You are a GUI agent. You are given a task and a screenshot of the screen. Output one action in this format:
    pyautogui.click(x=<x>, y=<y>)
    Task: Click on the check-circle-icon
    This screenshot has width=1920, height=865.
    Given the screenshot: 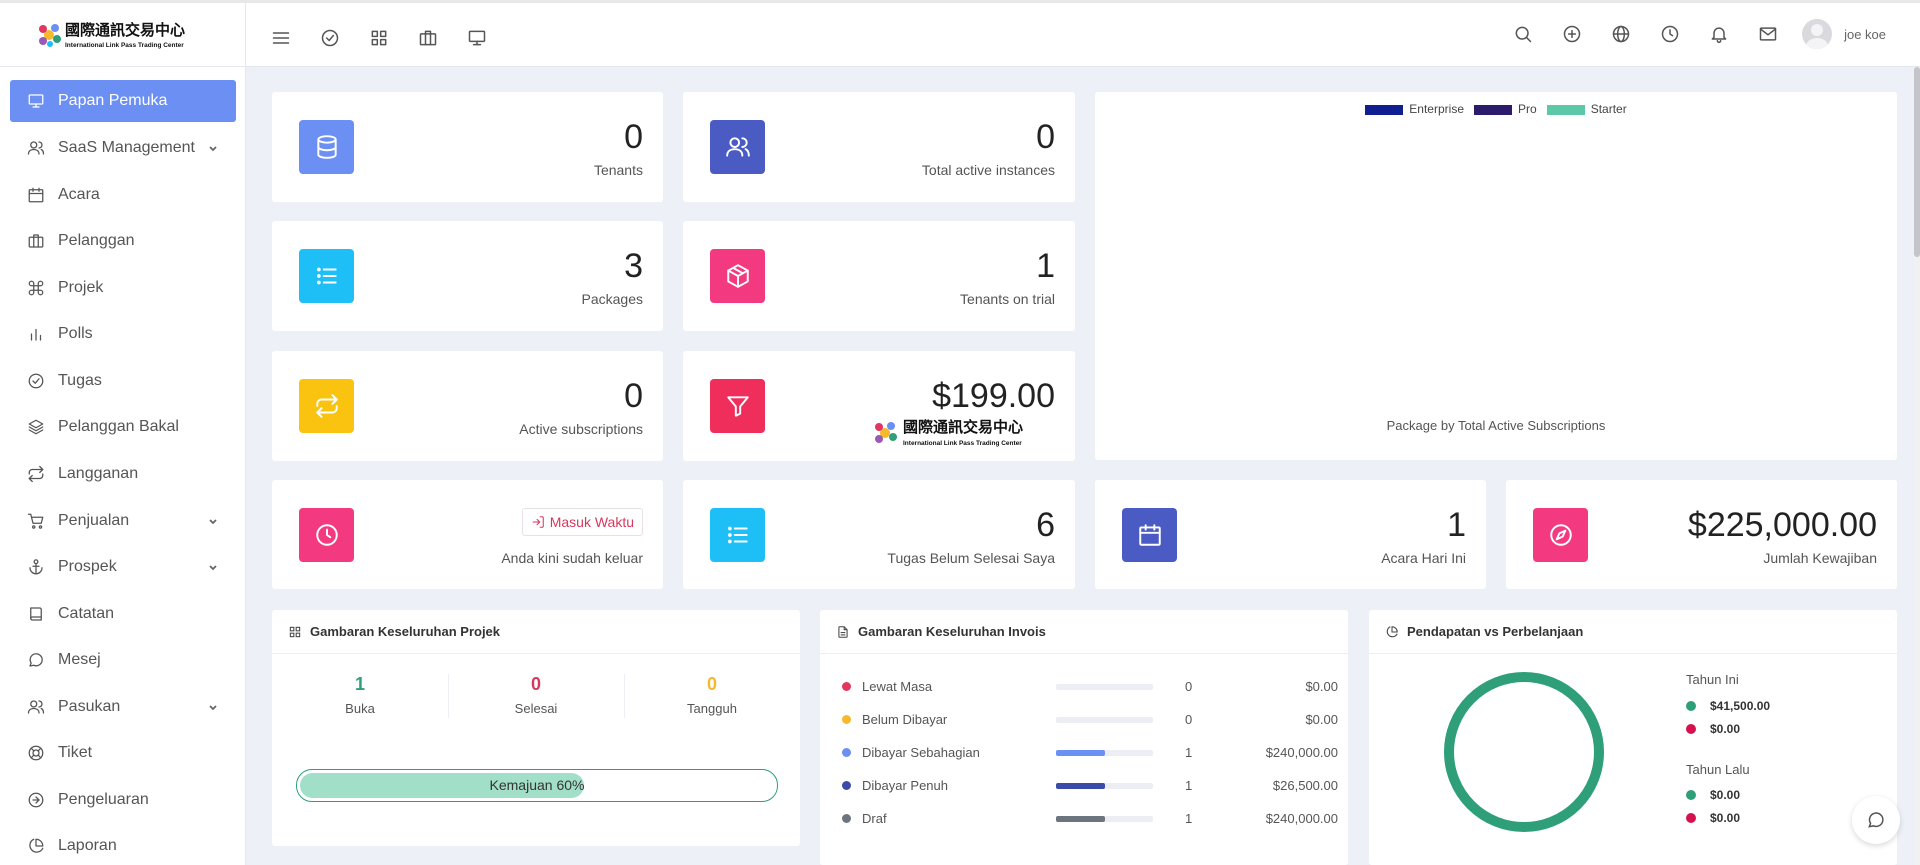 What is the action you would take?
    pyautogui.click(x=329, y=37)
    